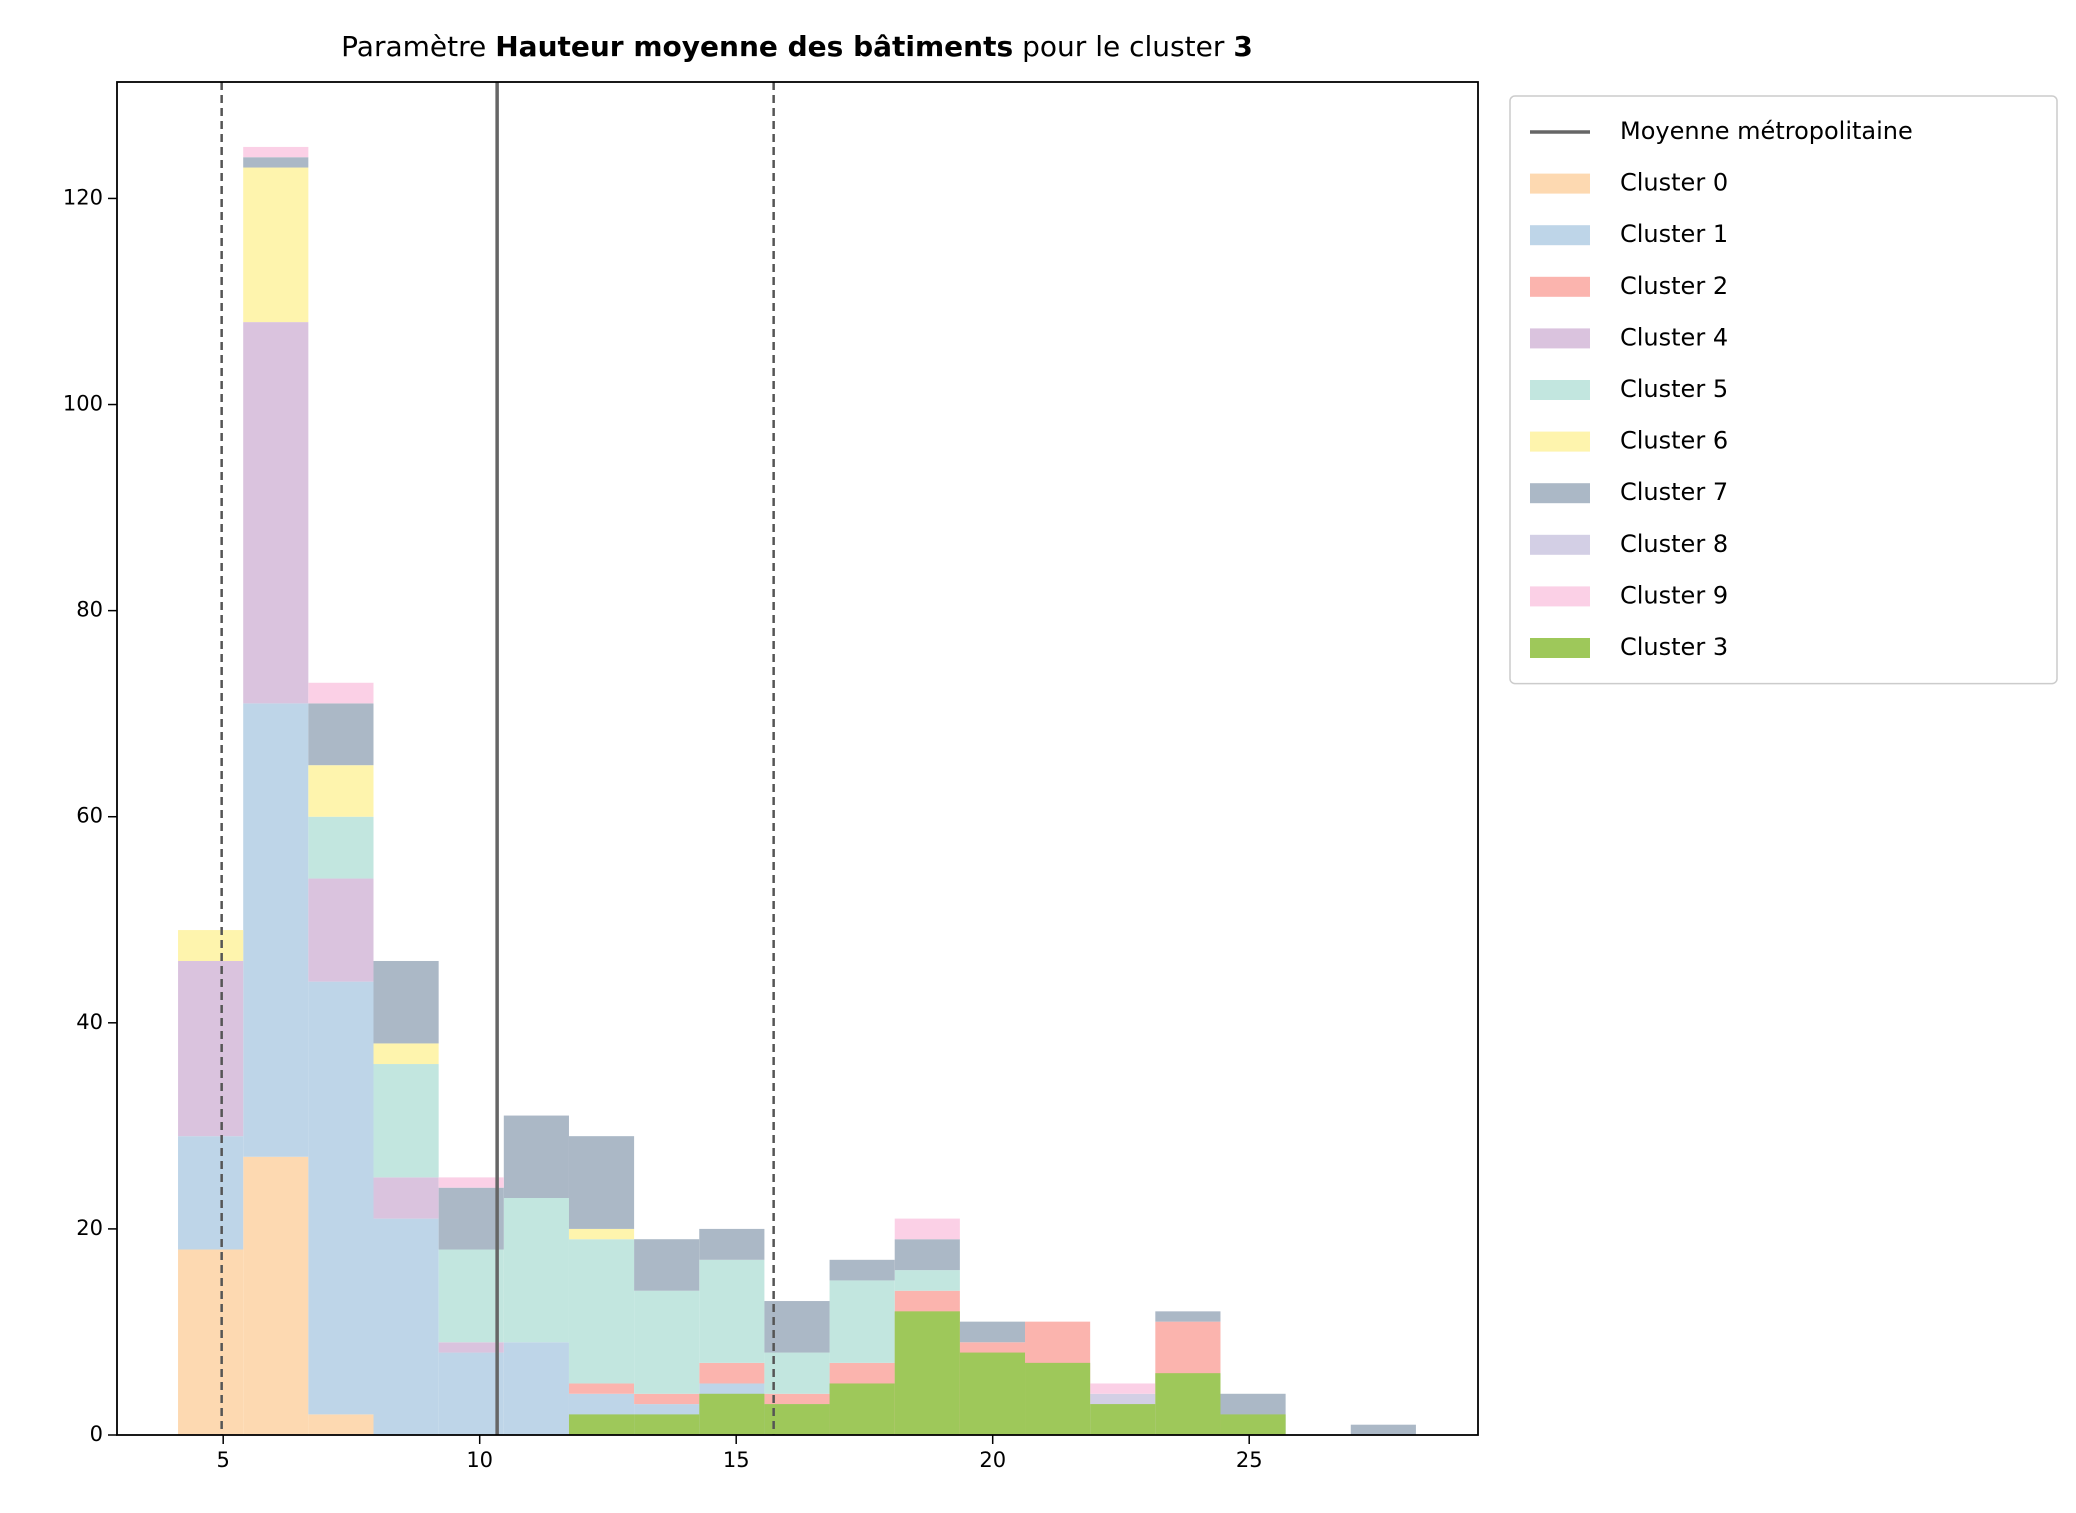  What do you see at coordinates (1674, 544) in the screenshot?
I see `legend-text: Cluster 8` at bounding box center [1674, 544].